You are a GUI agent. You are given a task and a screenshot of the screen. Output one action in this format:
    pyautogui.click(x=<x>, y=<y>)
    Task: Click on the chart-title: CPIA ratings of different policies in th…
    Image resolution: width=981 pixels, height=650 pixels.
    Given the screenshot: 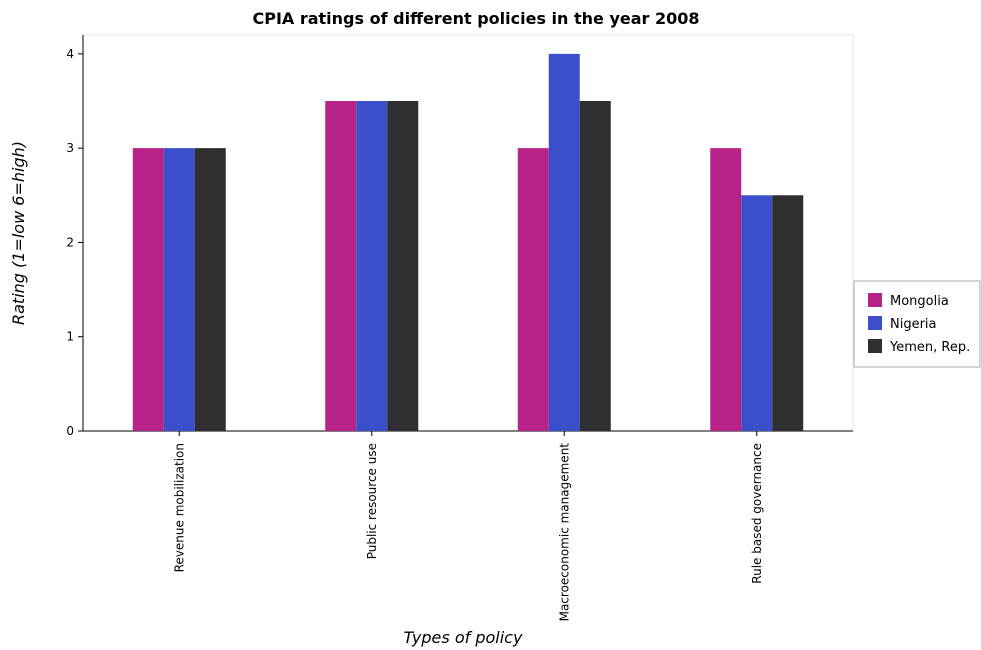 What is the action you would take?
    pyautogui.click(x=475, y=18)
    